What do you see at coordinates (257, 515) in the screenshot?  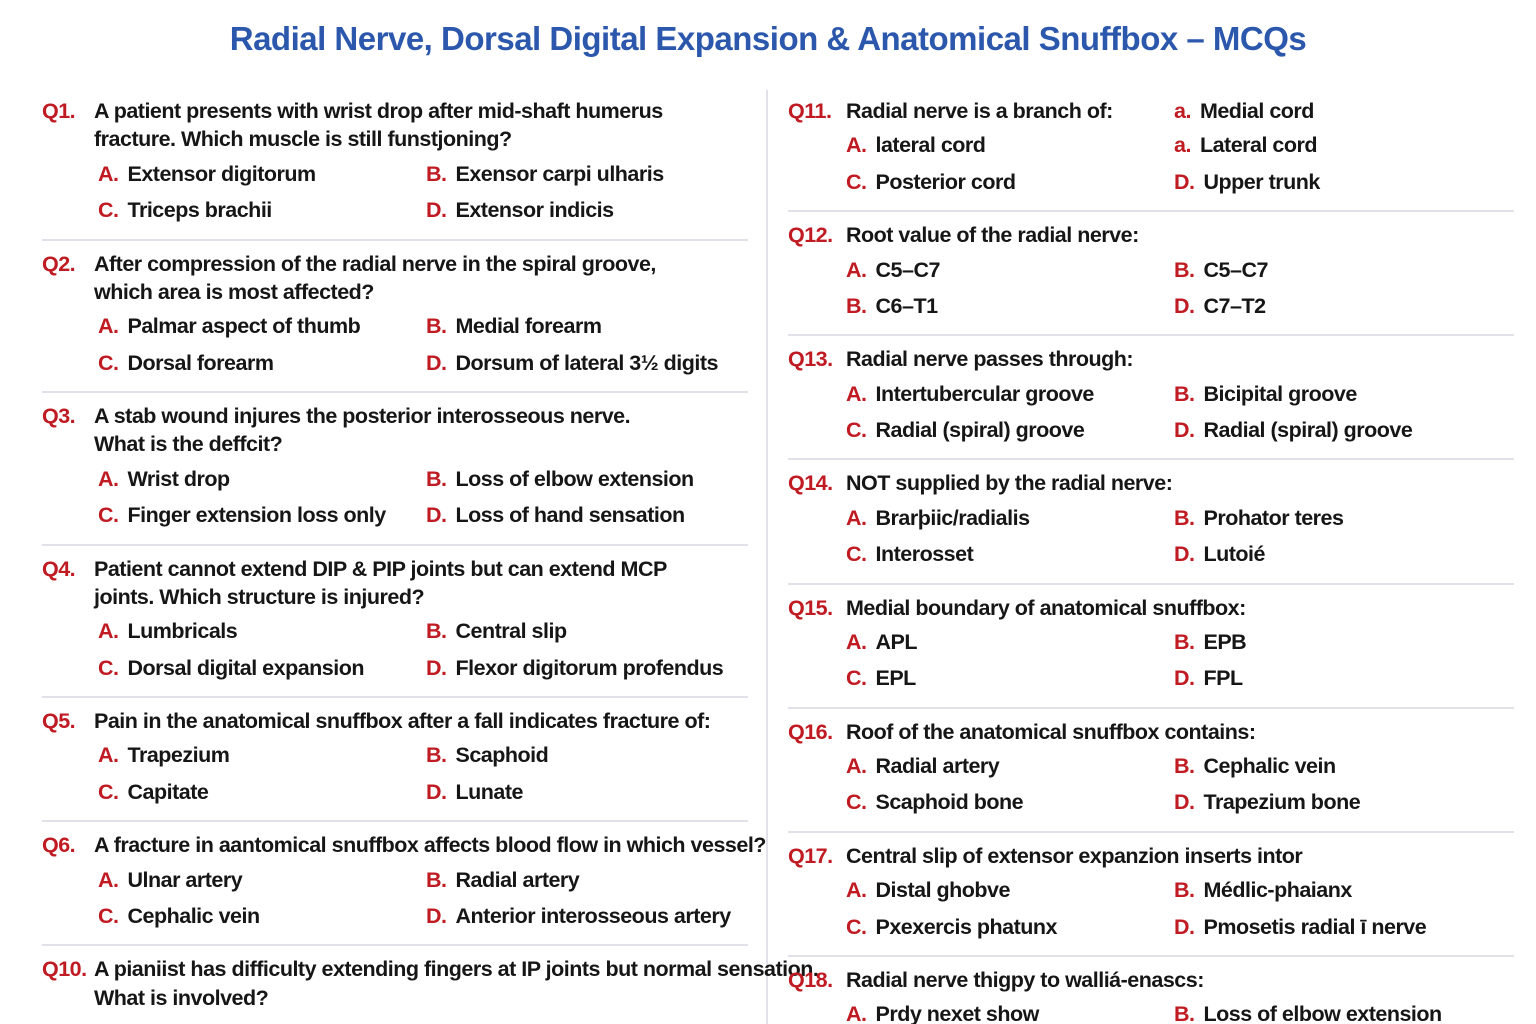 I see `option-text: Finger extension loss only` at bounding box center [257, 515].